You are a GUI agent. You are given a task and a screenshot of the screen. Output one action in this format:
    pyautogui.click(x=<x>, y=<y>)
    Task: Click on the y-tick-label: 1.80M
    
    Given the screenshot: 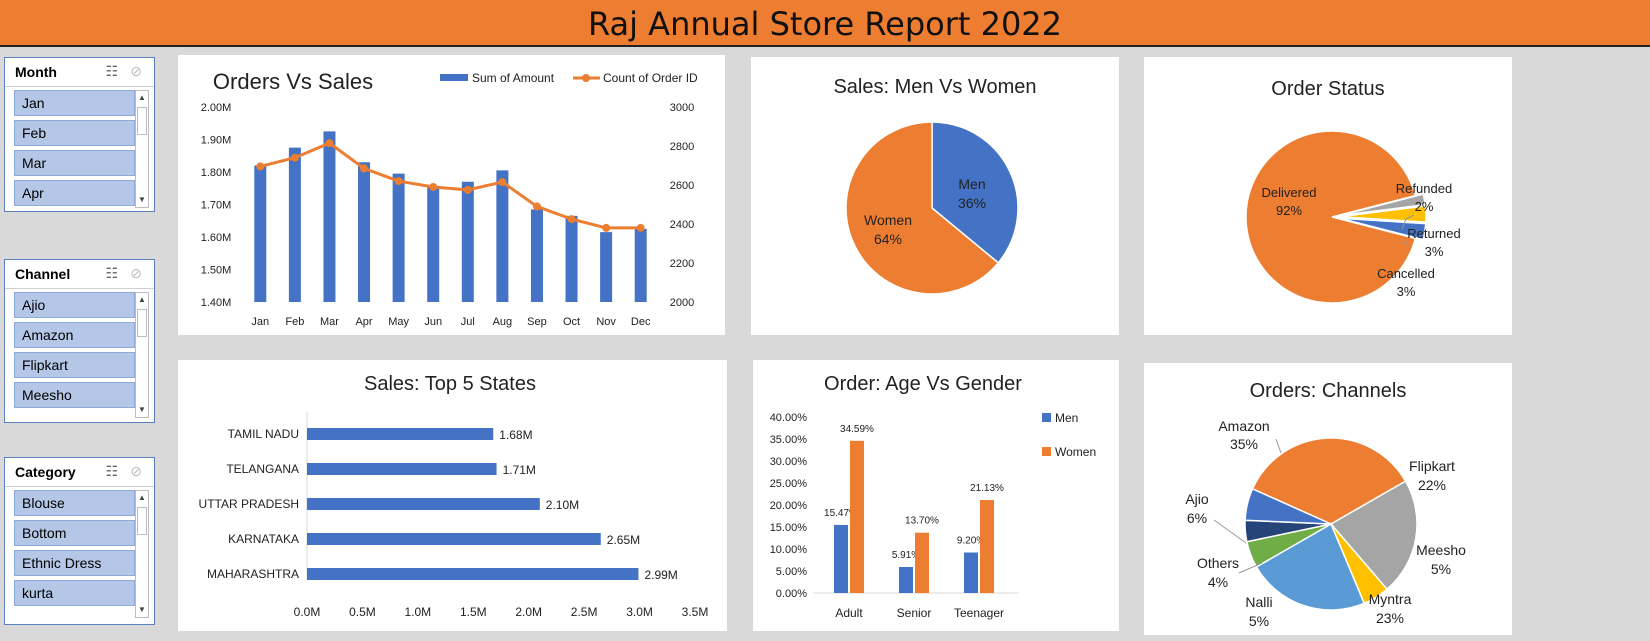 What is the action you would take?
    pyautogui.click(x=216, y=173)
    